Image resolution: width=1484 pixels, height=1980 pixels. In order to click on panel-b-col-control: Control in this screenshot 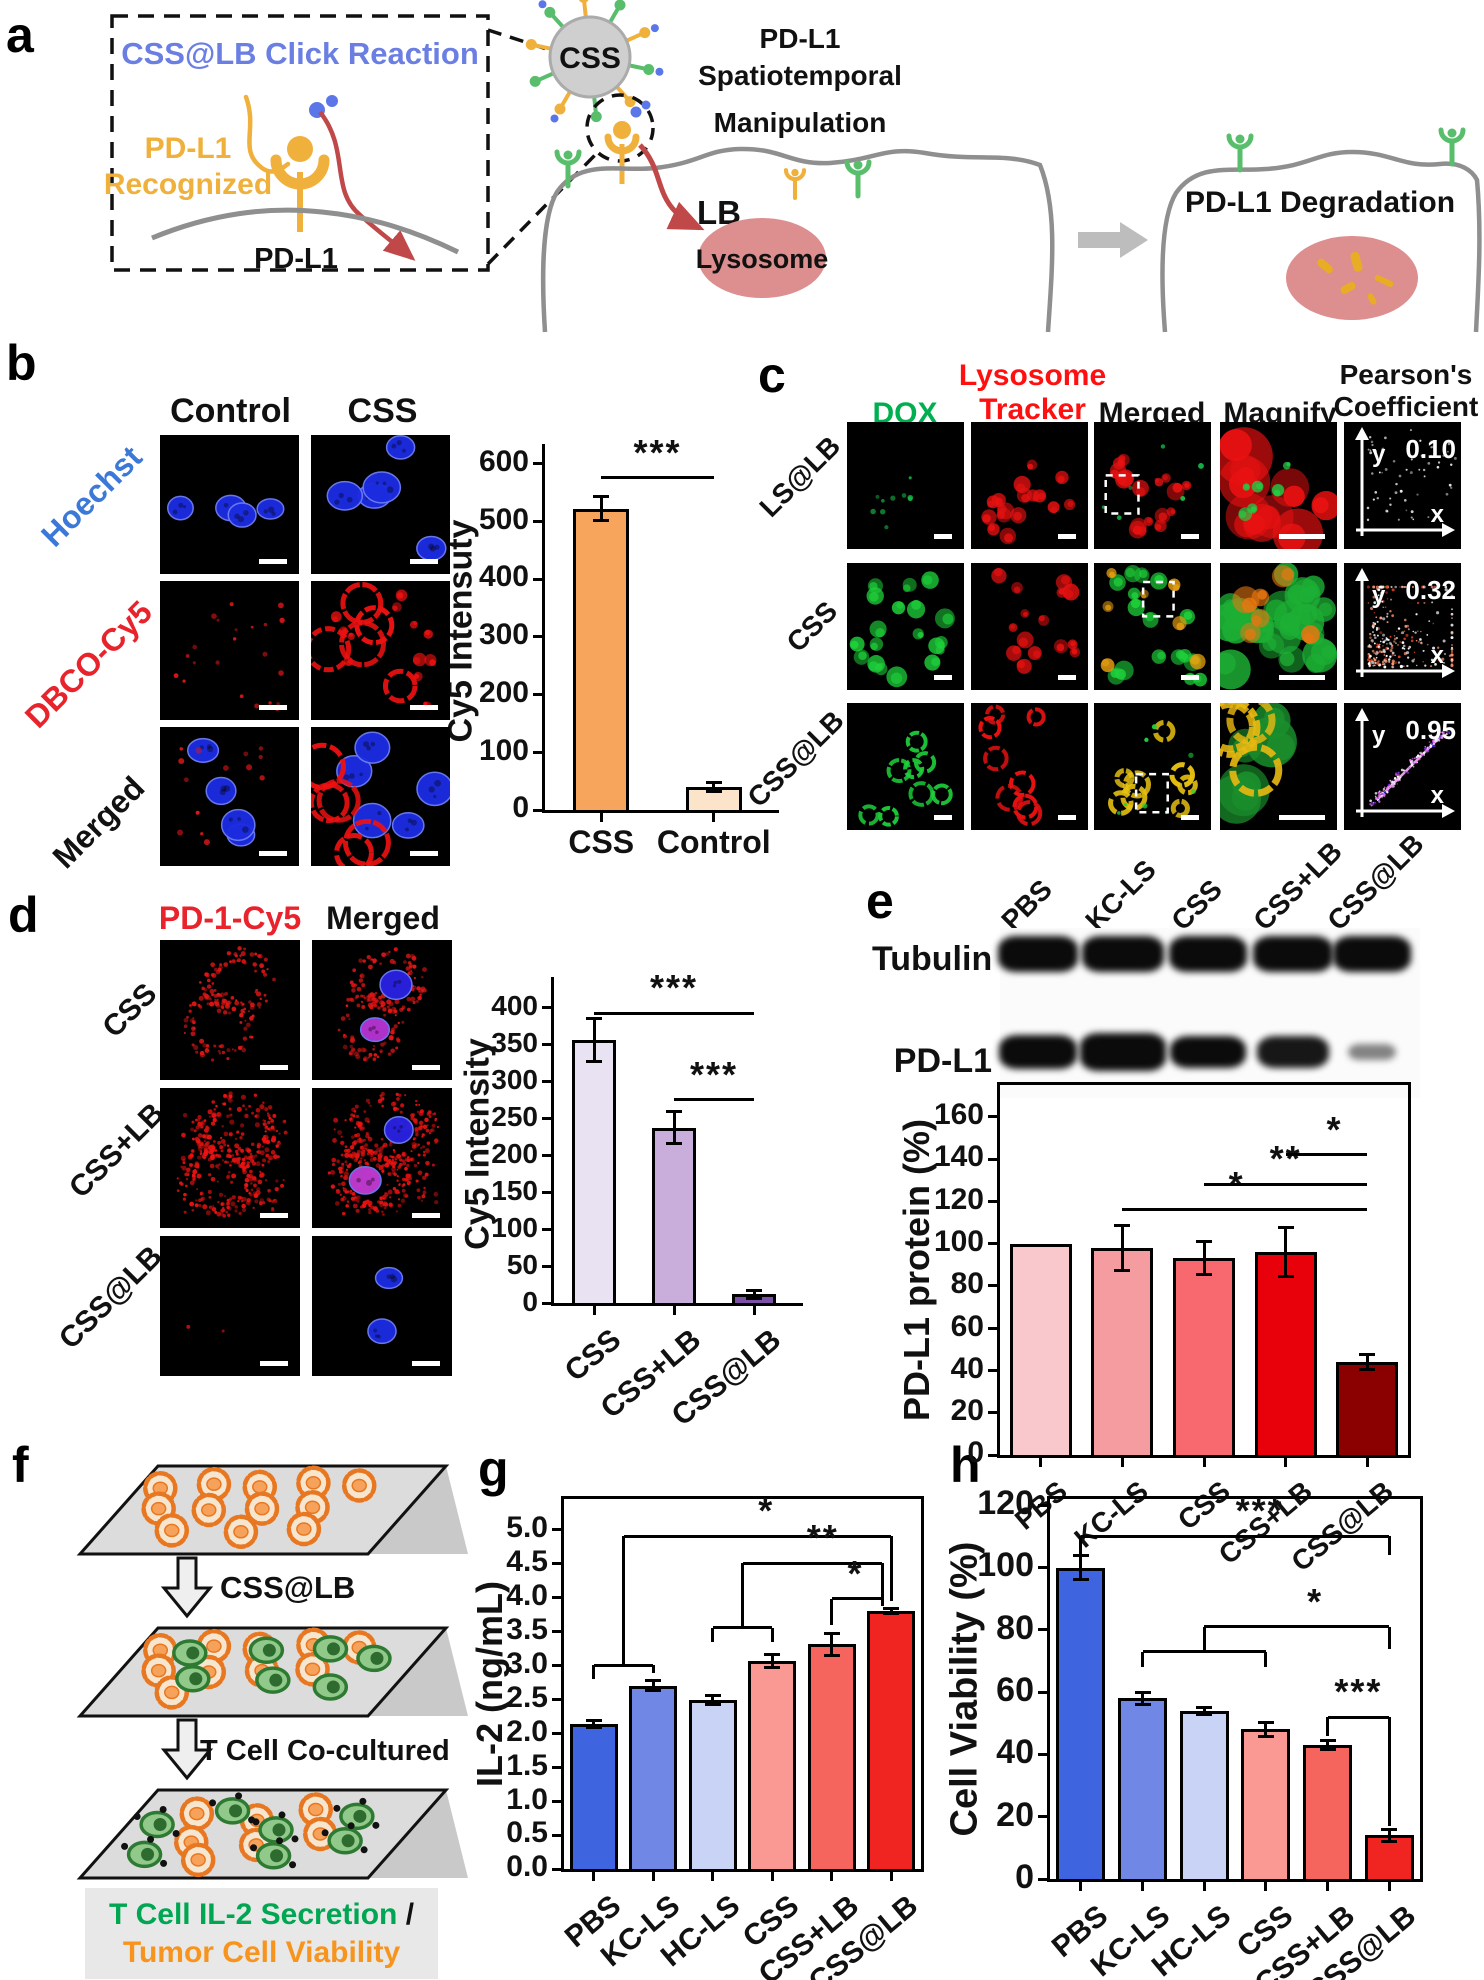, I will do `click(230, 411)`.